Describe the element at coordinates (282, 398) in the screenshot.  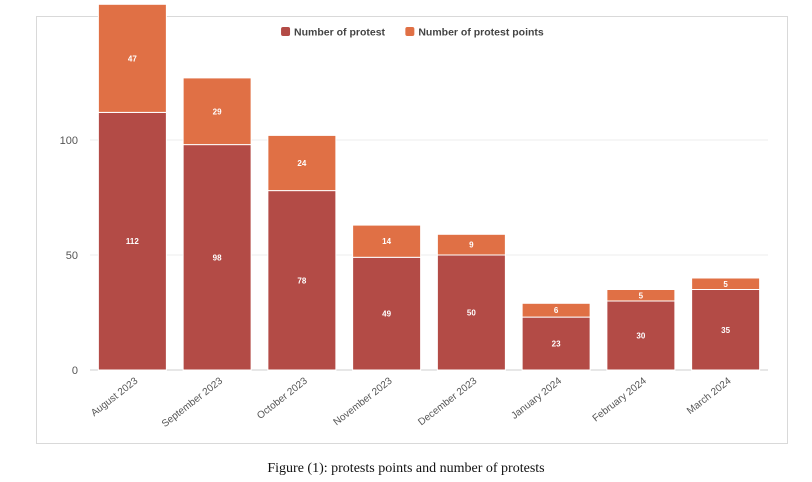
I see `x-tick-label: October 2023` at that location.